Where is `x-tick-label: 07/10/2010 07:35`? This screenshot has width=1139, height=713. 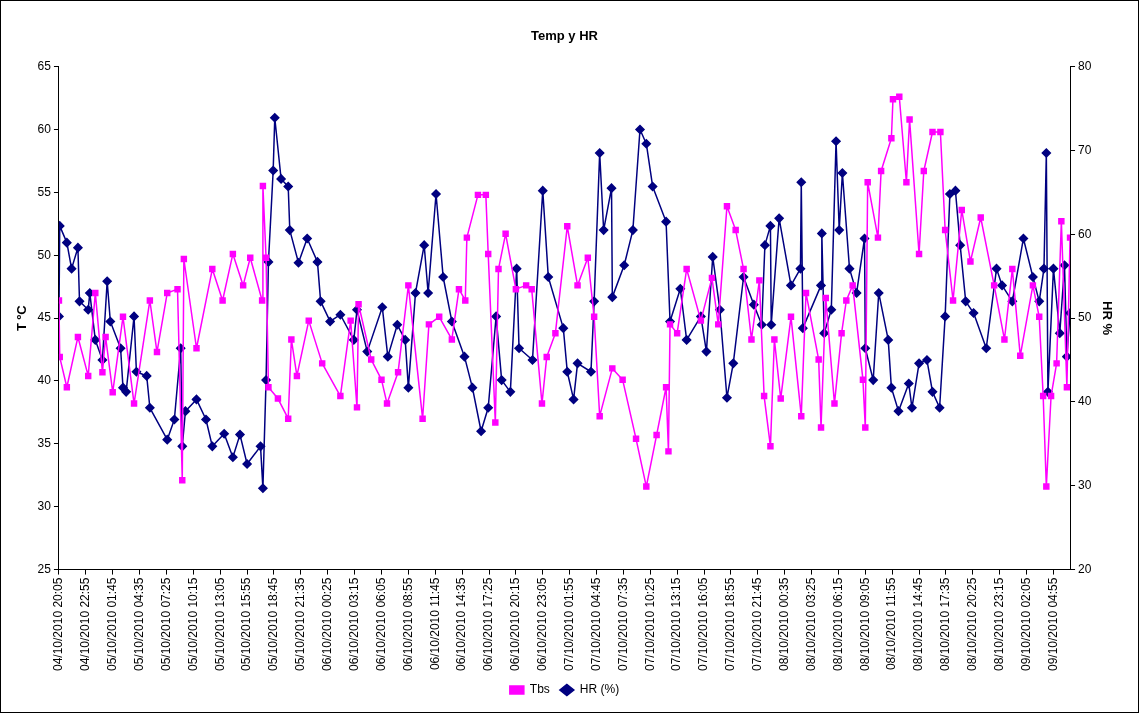 x-tick-label: 07/10/2010 07:35 is located at coordinates (622, 624).